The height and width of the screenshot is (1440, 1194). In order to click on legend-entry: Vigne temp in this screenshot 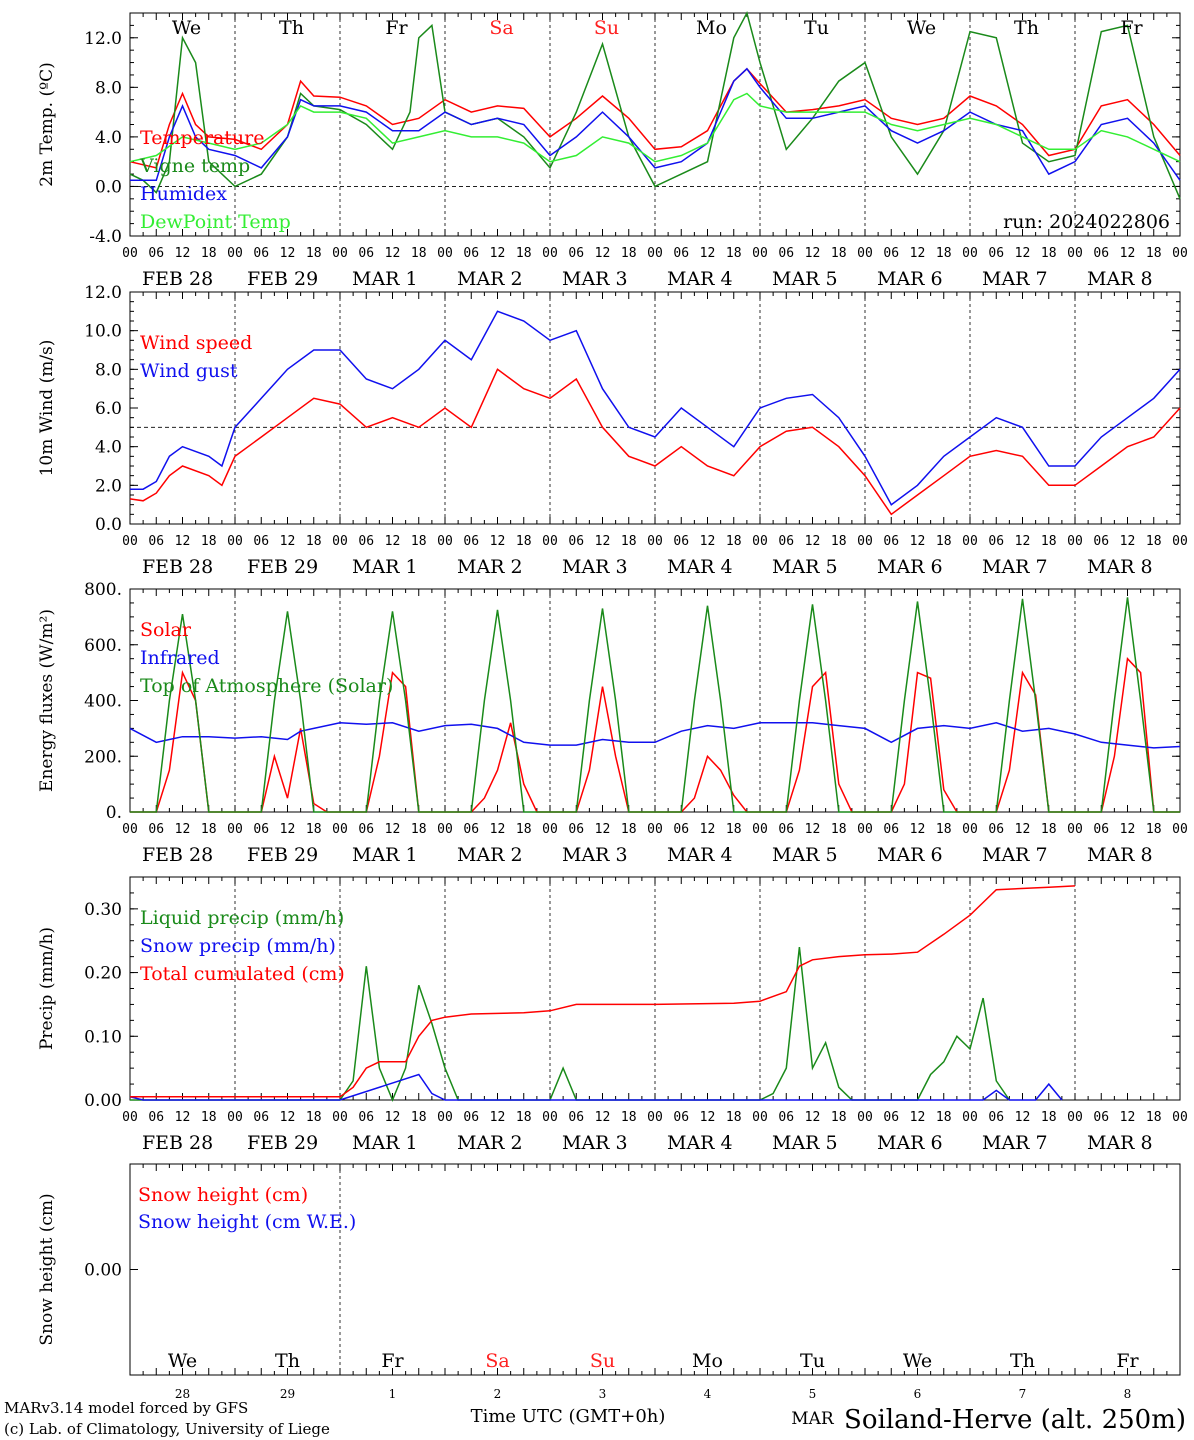, I will do `click(194, 166)`.